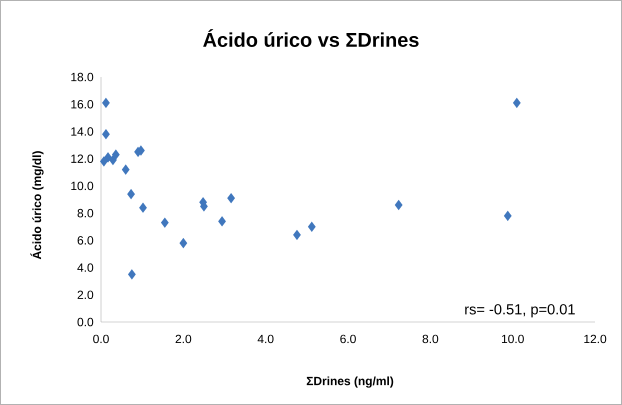 This screenshot has width=622, height=405. What do you see at coordinates (266, 339) in the screenshot?
I see `x-tick-label: 4.0` at bounding box center [266, 339].